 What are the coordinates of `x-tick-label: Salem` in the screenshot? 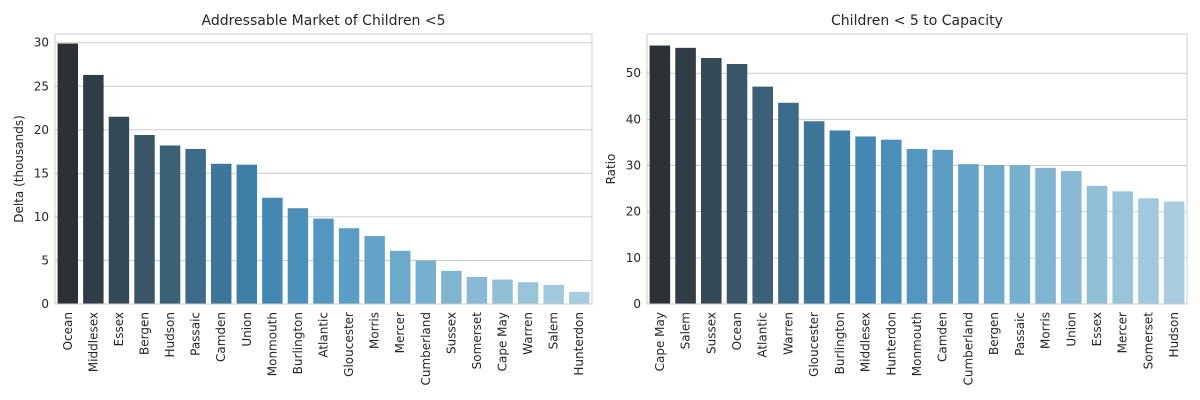 It's located at (554, 330).